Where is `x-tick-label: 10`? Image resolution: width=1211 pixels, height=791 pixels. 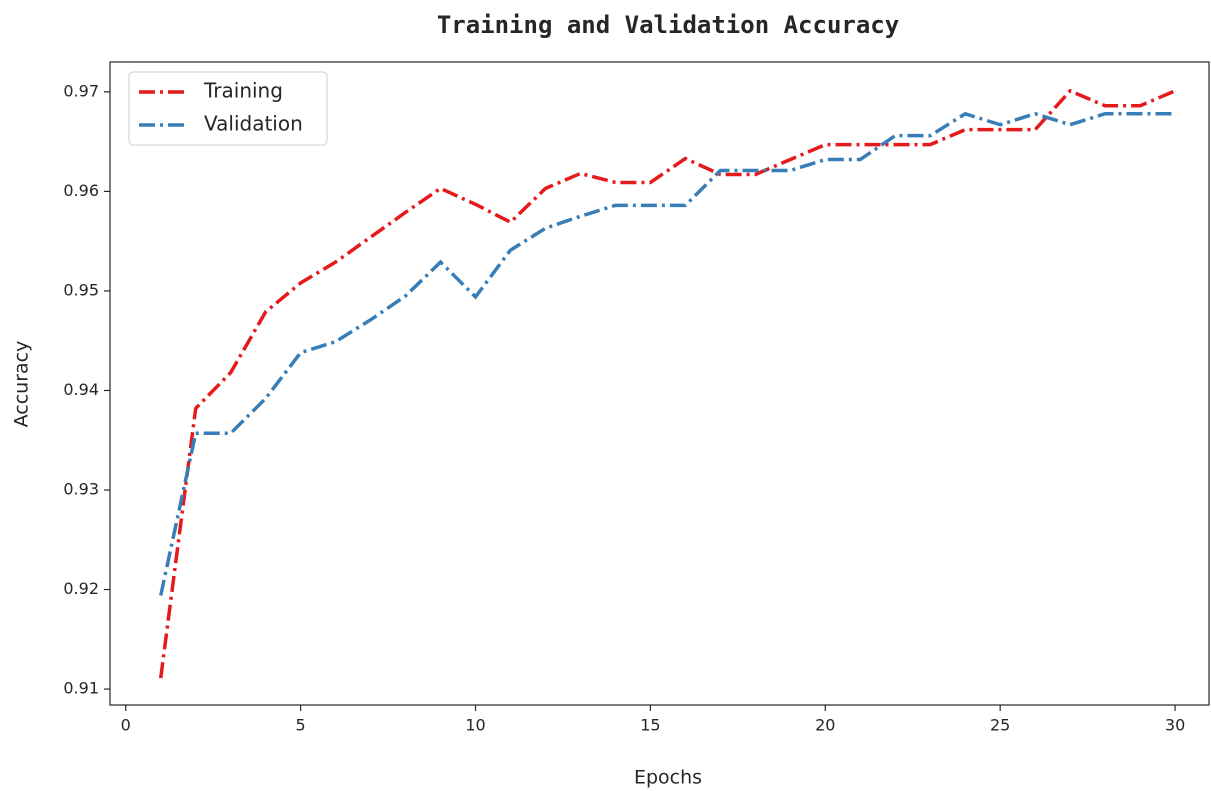 x-tick-label: 10 is located at coordinates (475, 725).